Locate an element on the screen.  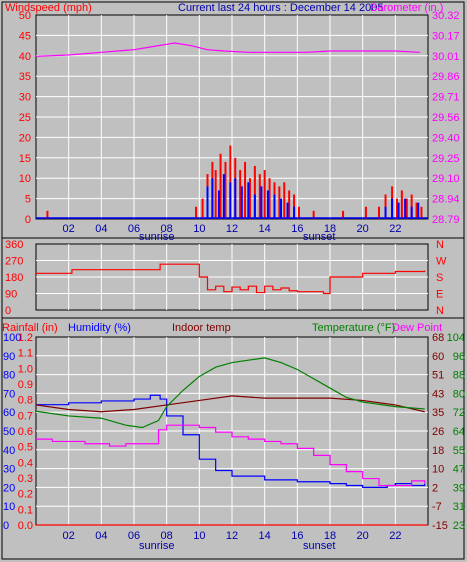
temperature-tick: 72 is located at coordinates (459, 413).